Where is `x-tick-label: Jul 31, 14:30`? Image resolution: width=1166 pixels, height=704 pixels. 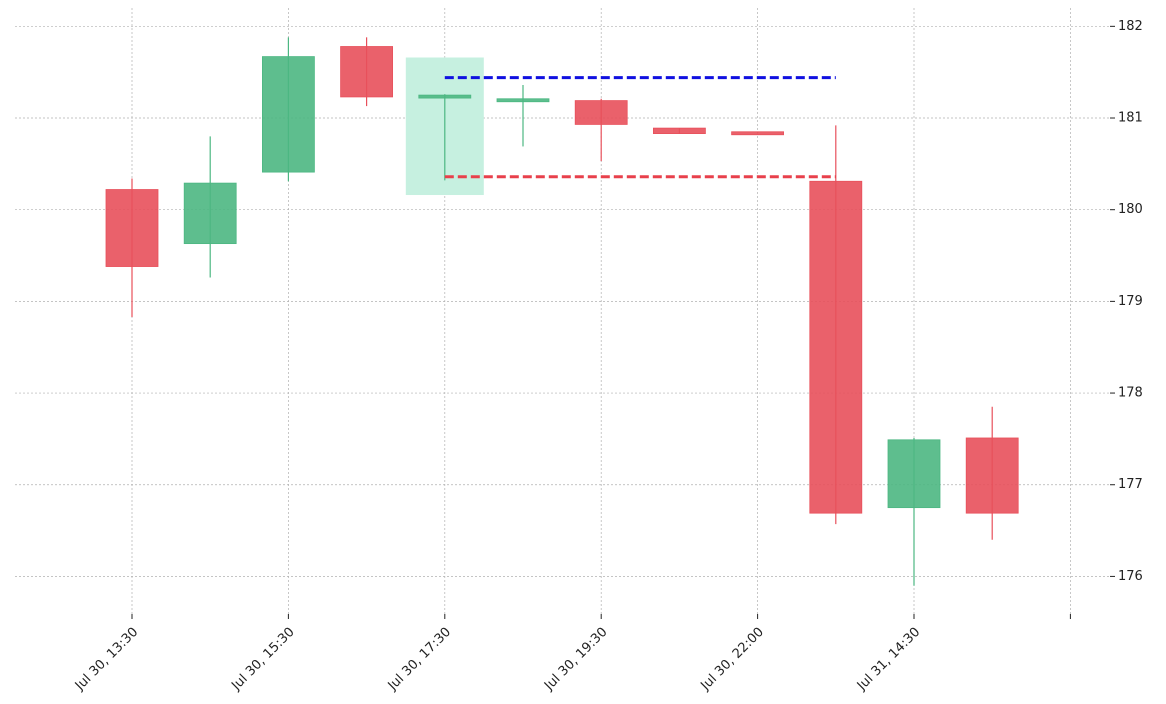 x-tick-label: Jul 31, 14:30 is located at coordinates (888, 659).